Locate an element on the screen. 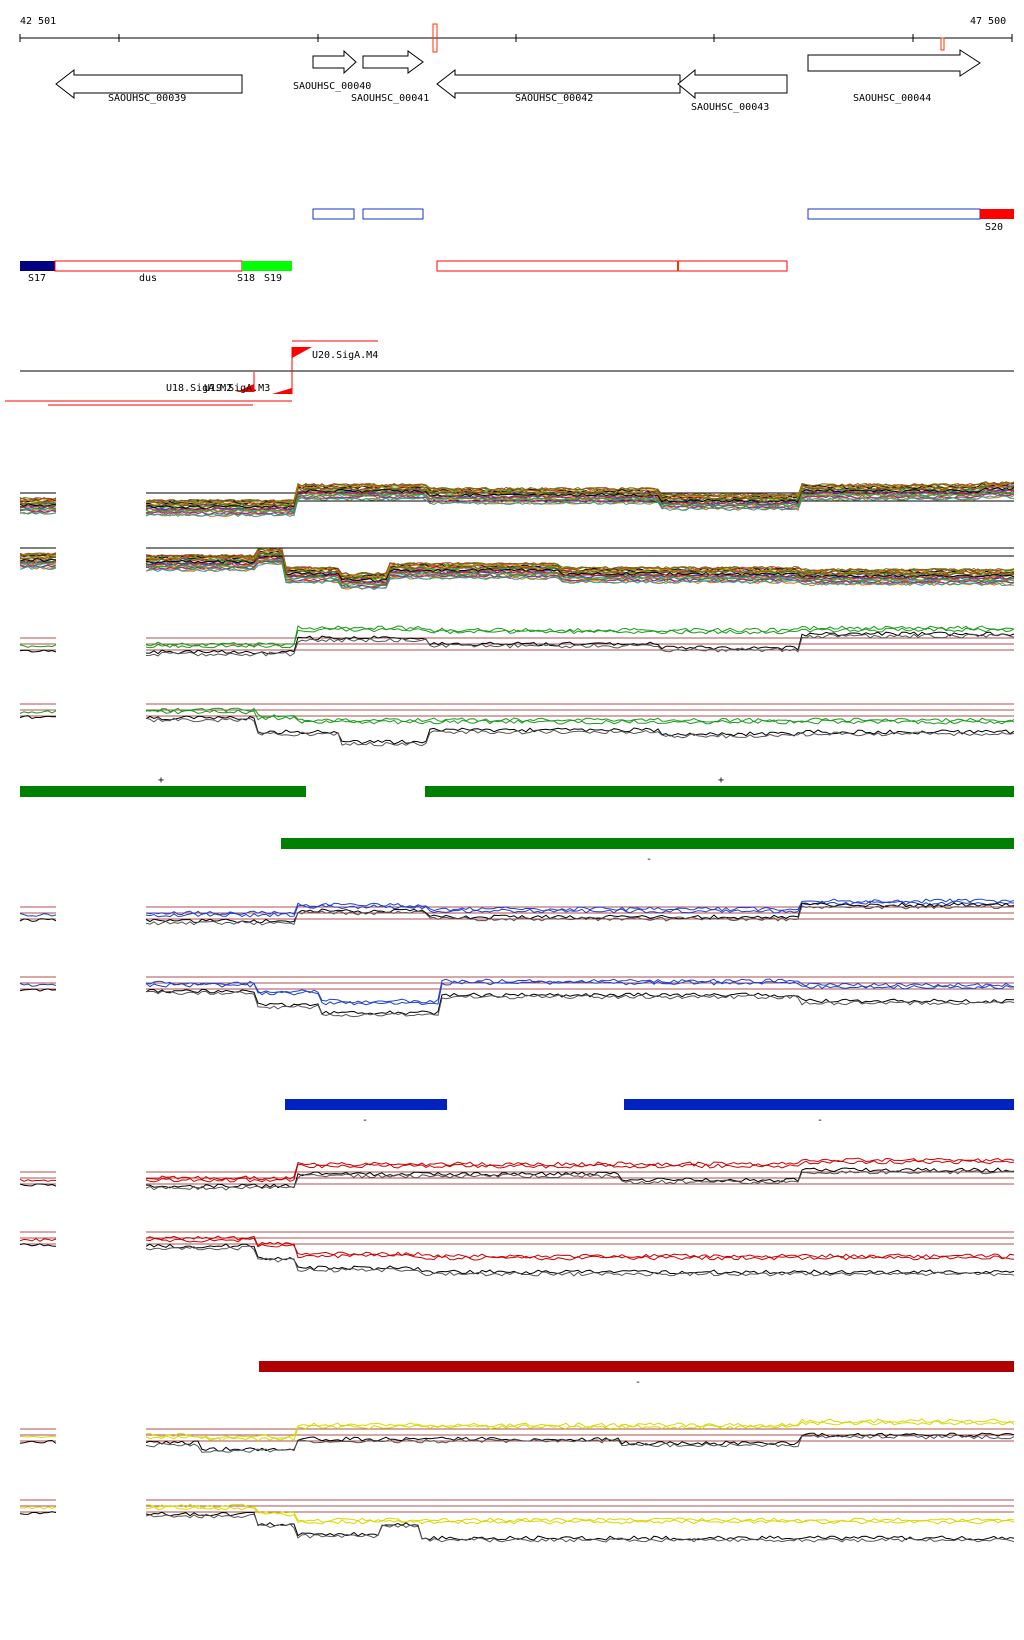 The height and width of the screenshot is (1640, 1024). gene-label: SAOUHSC_00043 is located at coordinates (730, 107).